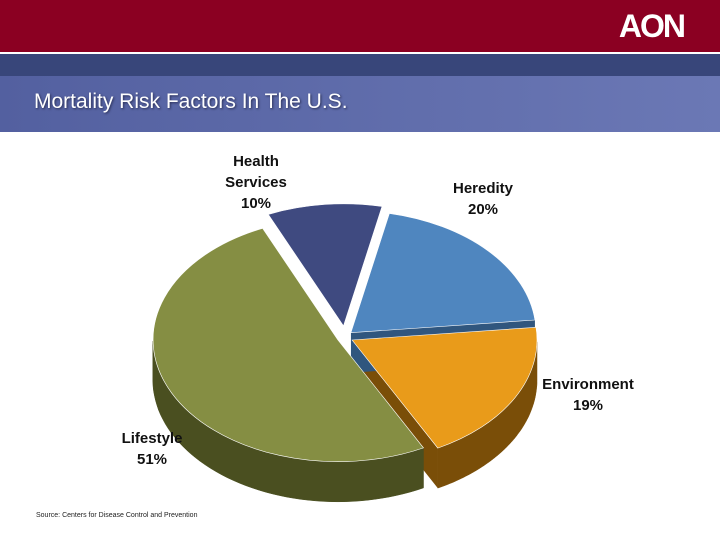 Image resolution: width=720 pixels, height=540 pixels. I want to click on slice-label-heredity: Heredity 20%, so click(483, 199).